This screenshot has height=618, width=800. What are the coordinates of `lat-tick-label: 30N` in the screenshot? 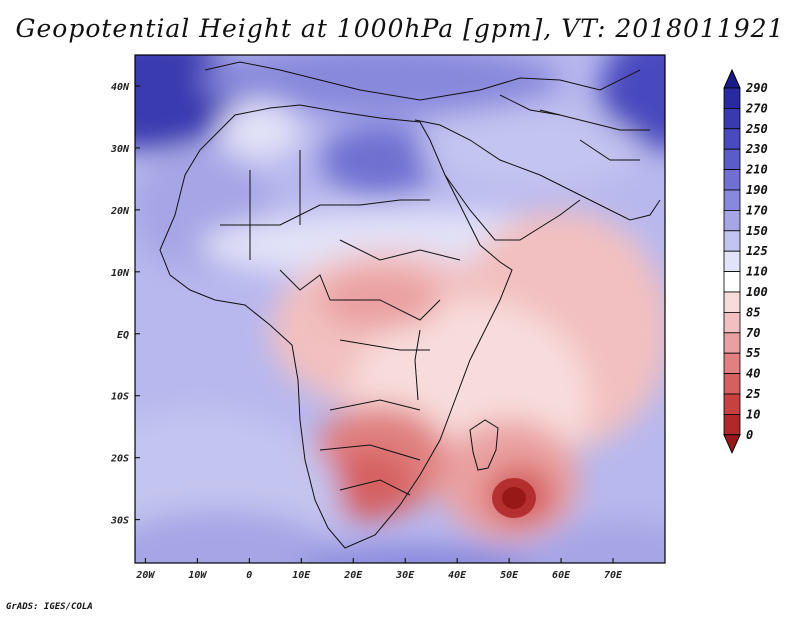 It's located at (120, 149).